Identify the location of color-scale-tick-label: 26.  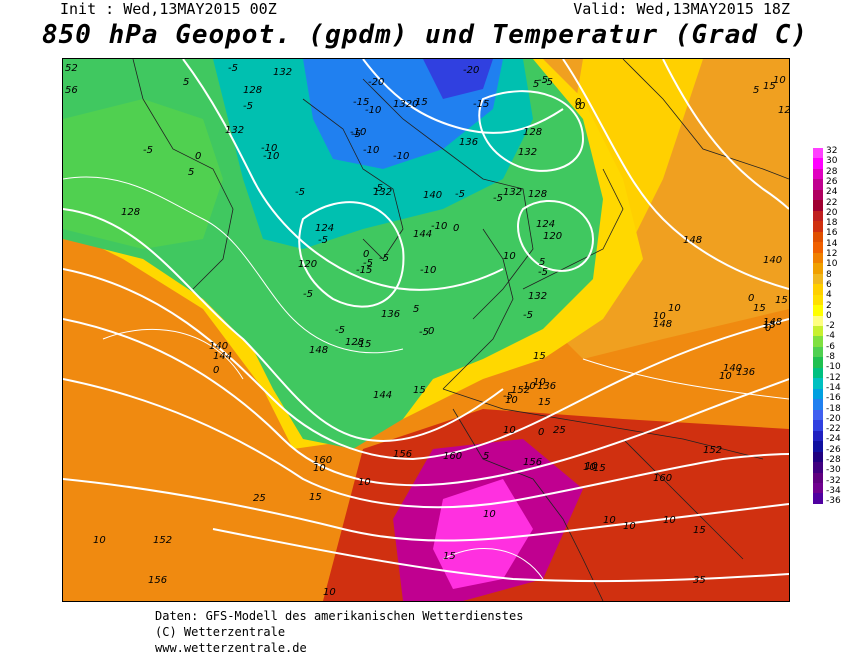
(832, 181).